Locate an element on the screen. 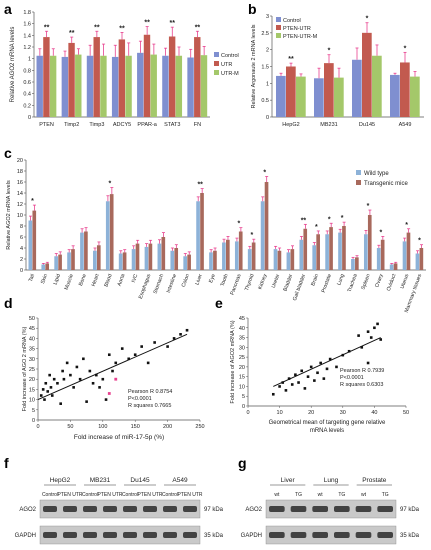 This screenshot has height=550, width=431. blot-f-row-label: AGO2 is located at coordinates (27, 510).